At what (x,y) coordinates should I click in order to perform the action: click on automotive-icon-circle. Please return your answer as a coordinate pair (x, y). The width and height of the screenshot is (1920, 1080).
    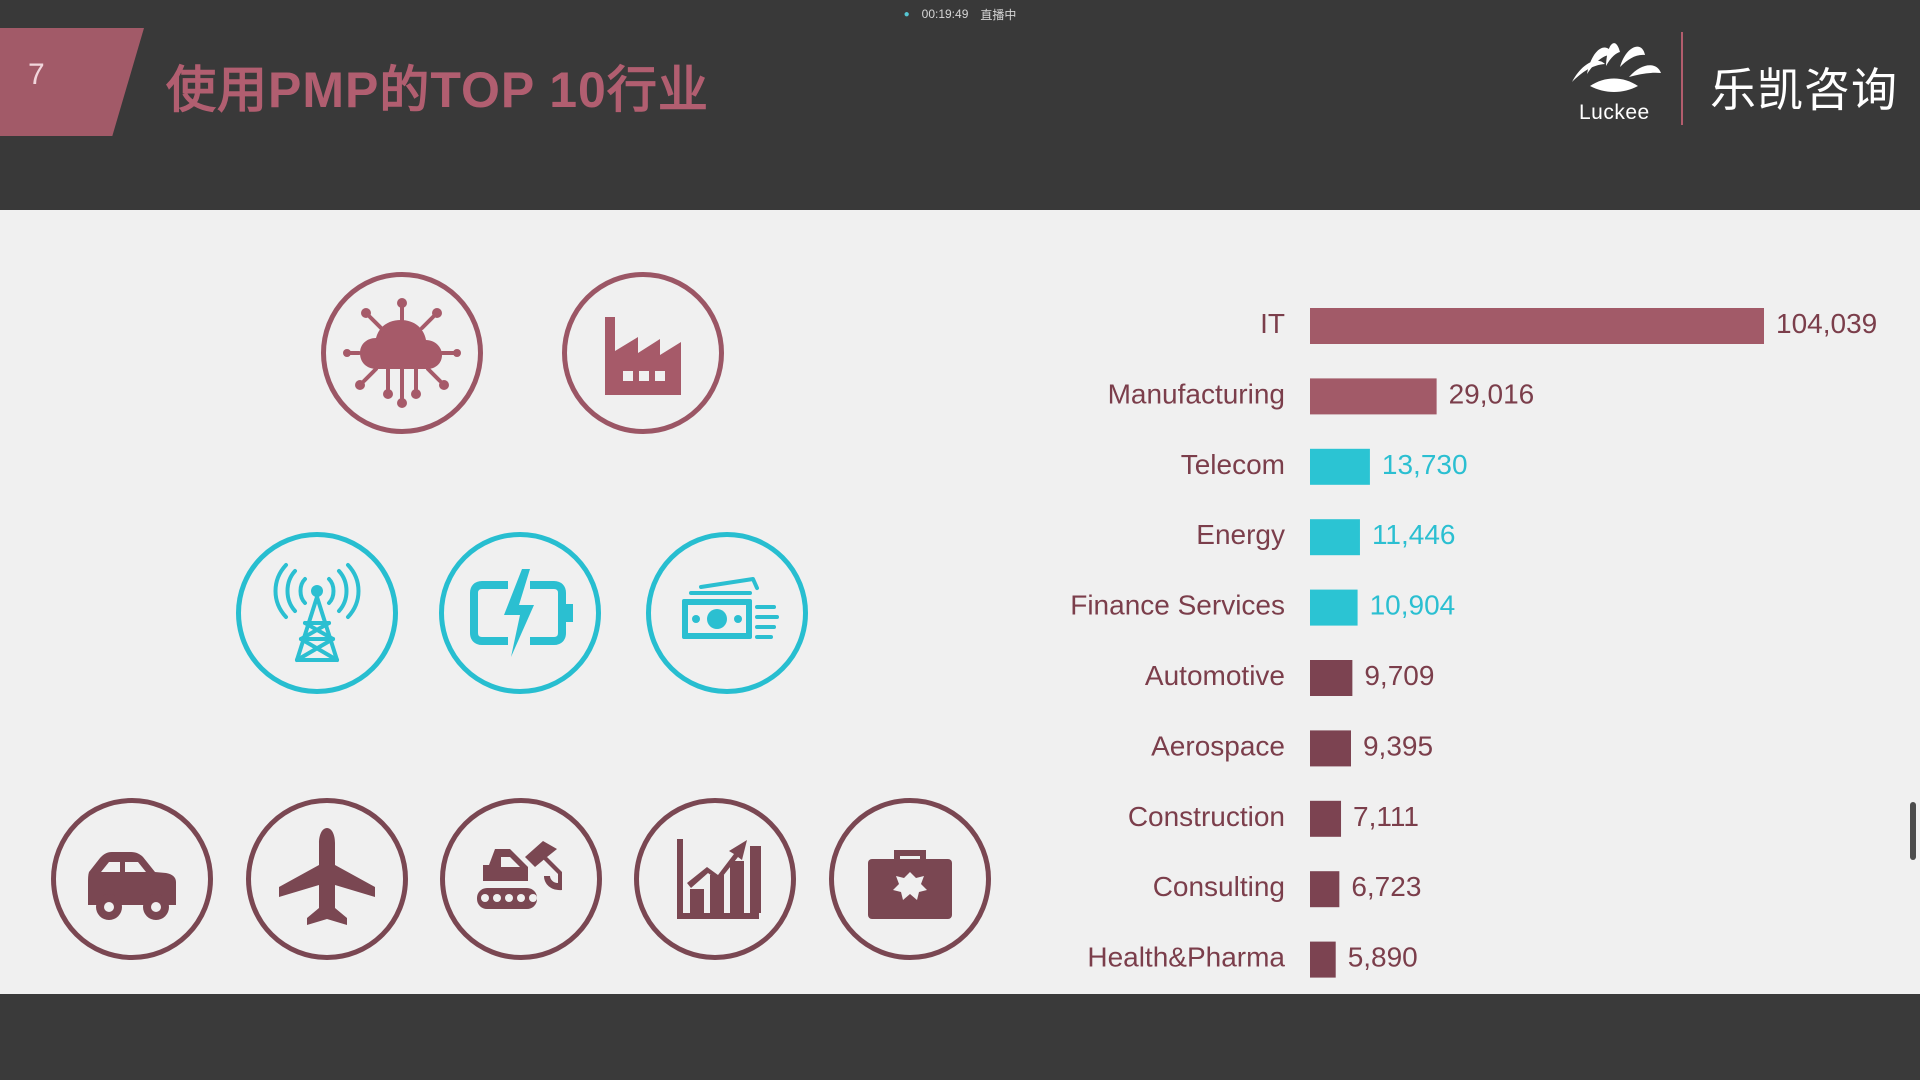
    Looking at the image, I should click on (132, 879).